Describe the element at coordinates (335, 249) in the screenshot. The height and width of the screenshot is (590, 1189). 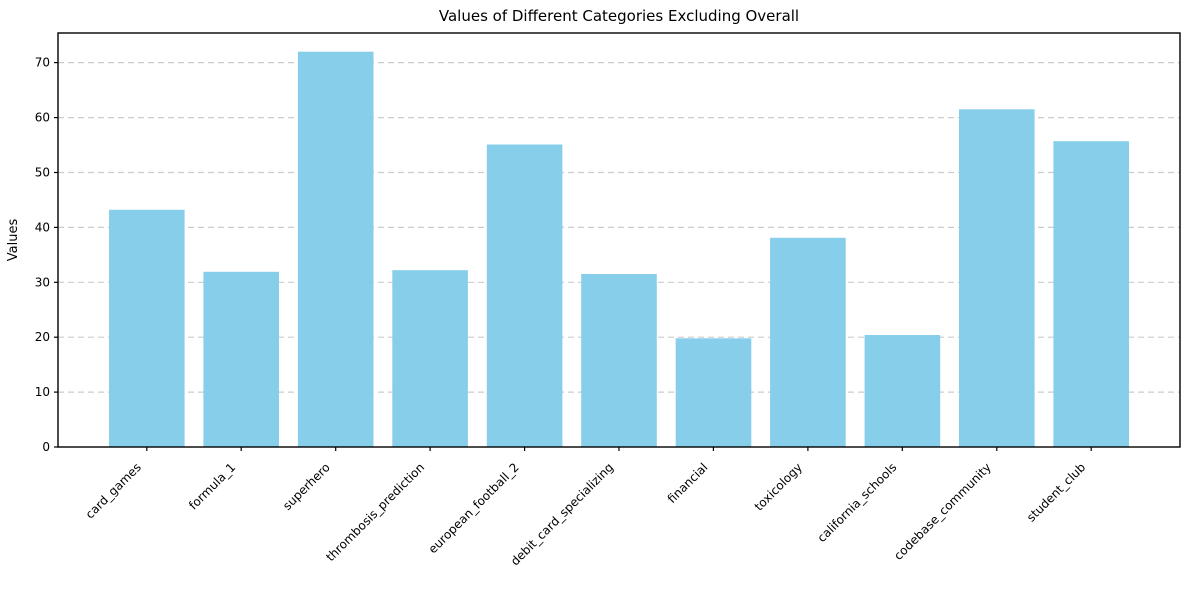
I see `bar-superhero` at that location.